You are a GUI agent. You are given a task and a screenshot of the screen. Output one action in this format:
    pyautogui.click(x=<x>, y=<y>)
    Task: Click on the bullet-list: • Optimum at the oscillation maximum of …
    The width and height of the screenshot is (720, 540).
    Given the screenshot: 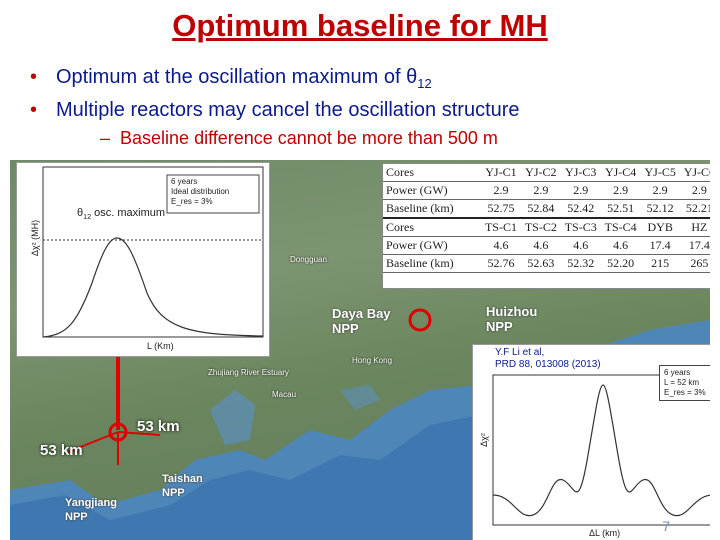 What is the action you would take?
    pyautogui.click(x=370, y=107)
    